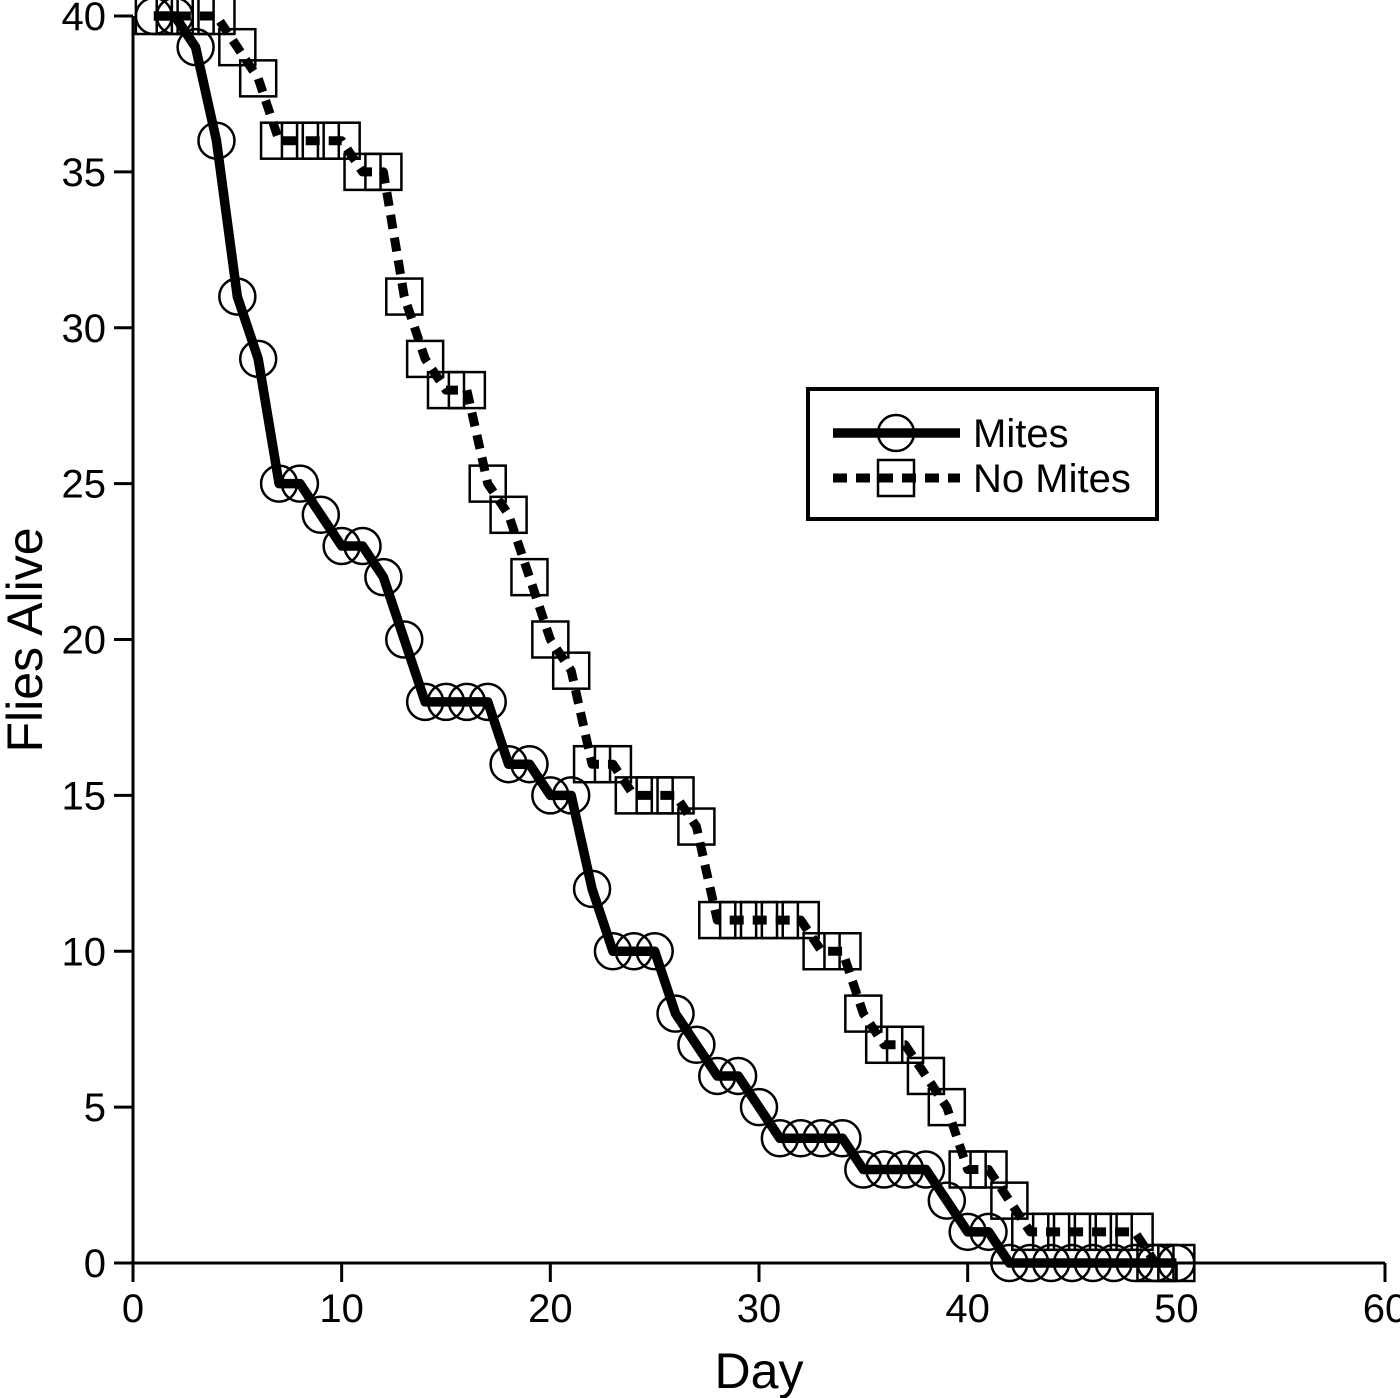 This screenshot has width=1400, height=1398. Describe the element at coordinates (896, 433) in the screenshot. I see `legend-mites-circle-marker-icon` at that location.